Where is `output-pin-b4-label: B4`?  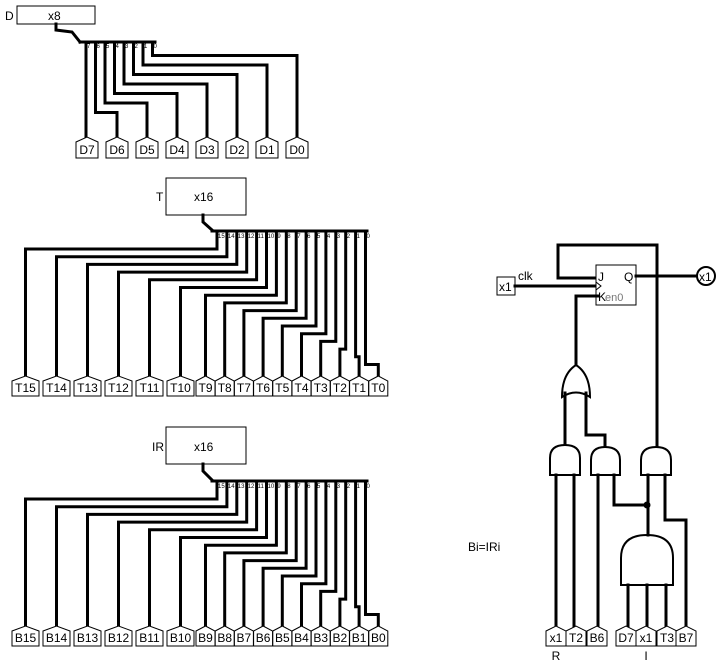 output-pin-b4-label: B4 is located at coordinates (301, 638).